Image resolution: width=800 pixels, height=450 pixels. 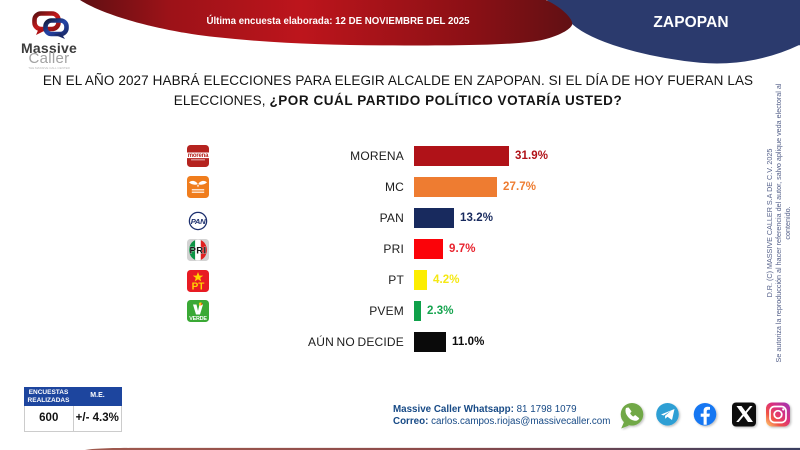 I want to click on svg-text: morena, so click(x=198, y=156).